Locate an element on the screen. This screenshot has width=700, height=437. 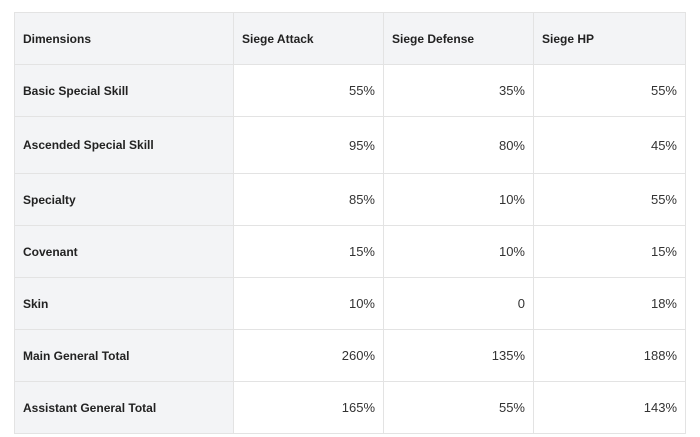
column-header: Siege Attack is located at coordinates (308, 38).